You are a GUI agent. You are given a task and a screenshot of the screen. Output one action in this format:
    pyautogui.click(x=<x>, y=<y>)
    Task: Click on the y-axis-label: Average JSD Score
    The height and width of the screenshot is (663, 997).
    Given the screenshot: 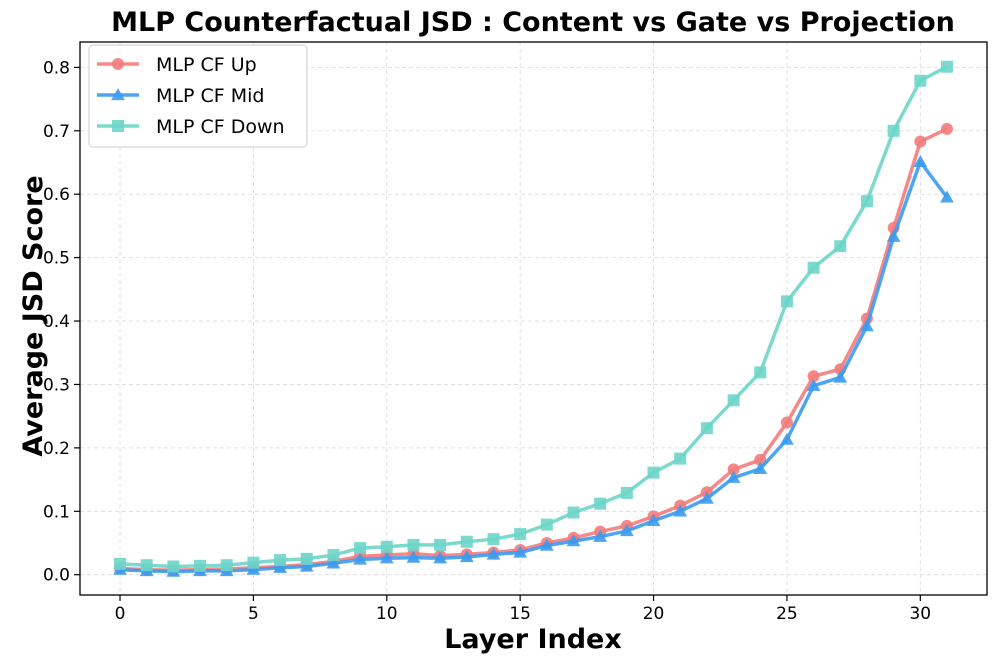 What is the action you would take?
    pyautogui.click(x=33, y=315)
    